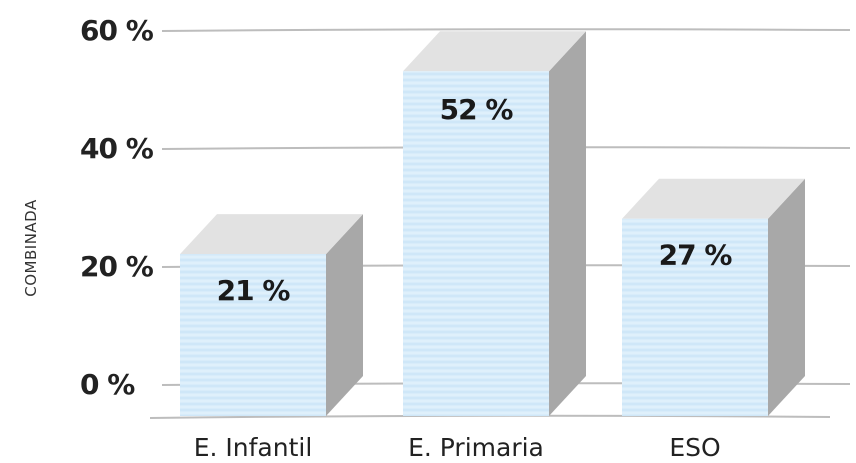 Image resolution: width=856 pixels, height=463 pixels. I want to click on bar: 21 %, so click(271, 315).